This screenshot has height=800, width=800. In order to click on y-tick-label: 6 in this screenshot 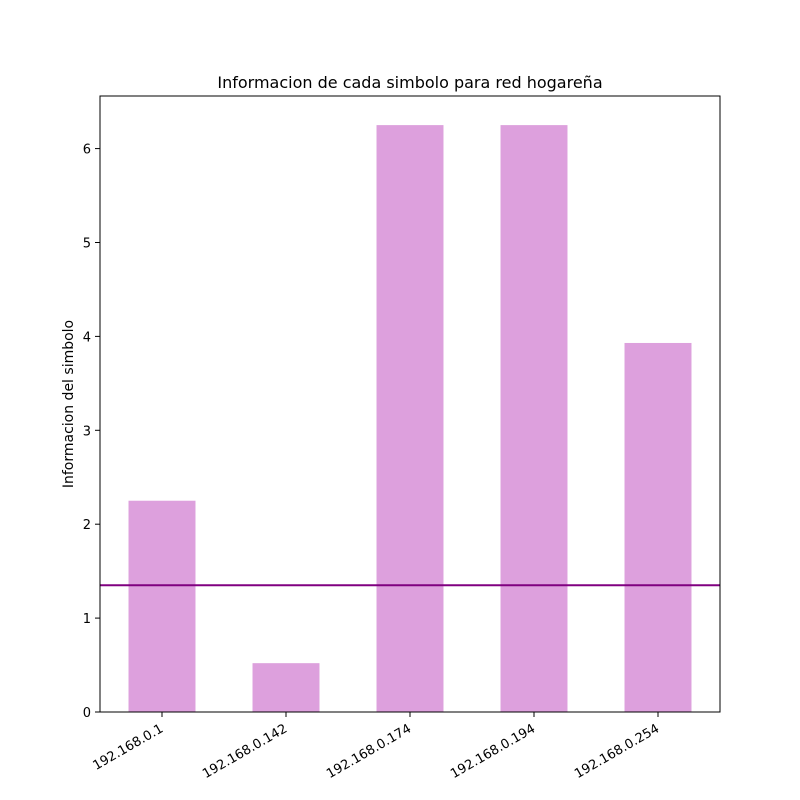, I will do `click(87, 150)`.